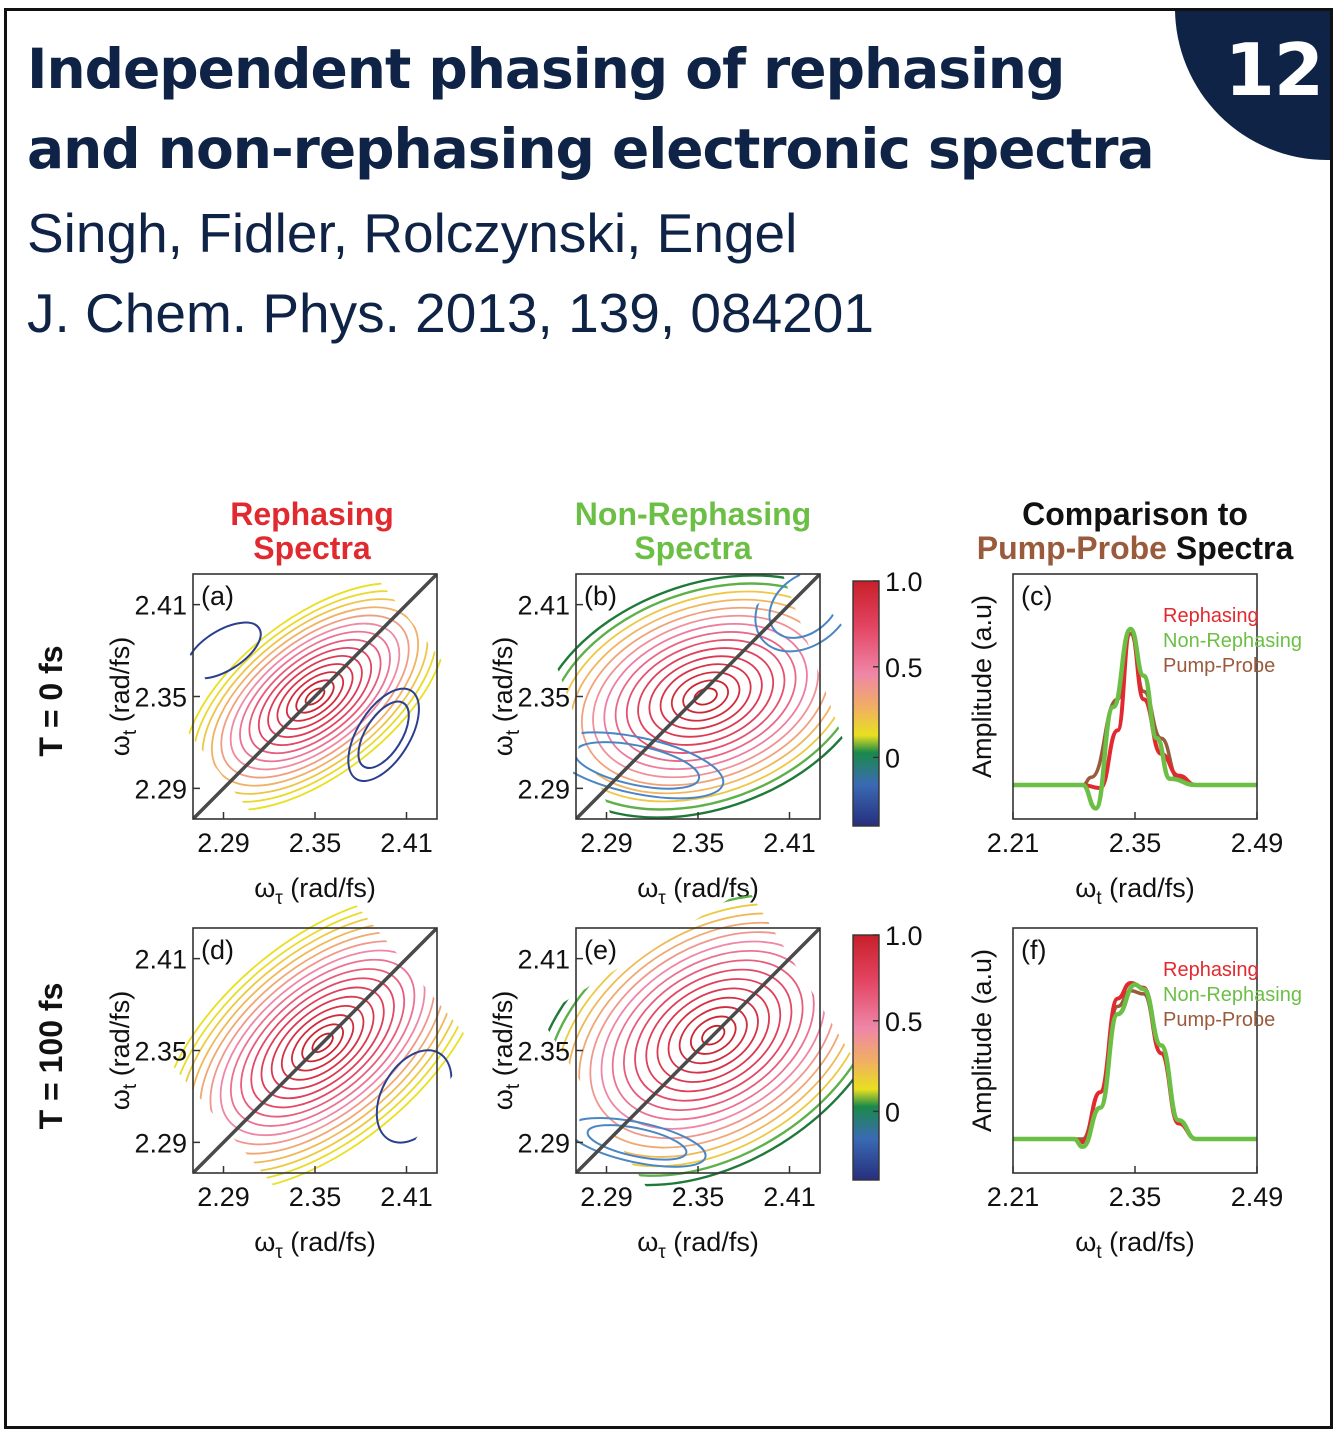 The image size is (1343, 1435). Describe the element at coordinates (315, 1197) in the screenshot. I see `d-xtick-label: 2.35` at that location.